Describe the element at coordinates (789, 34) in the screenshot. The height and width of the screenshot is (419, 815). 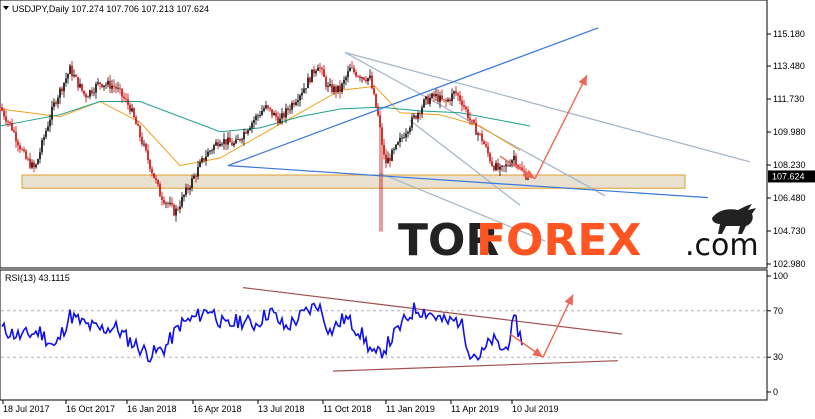
I see `price-tick-label: 115.180` at that location.